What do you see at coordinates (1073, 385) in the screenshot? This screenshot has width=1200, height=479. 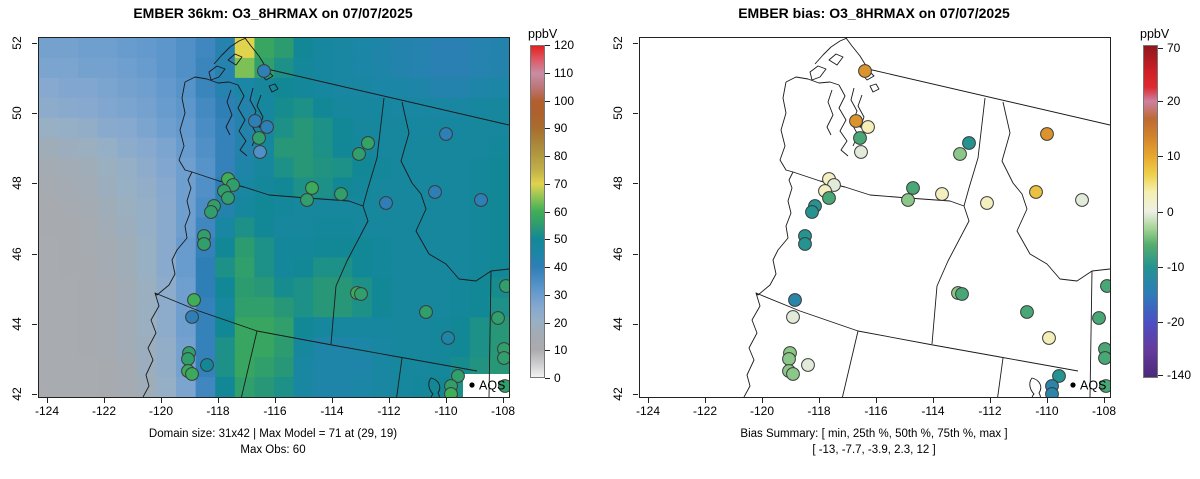 I see `aqs-legend-dot` at bounding box center [1073, 385].